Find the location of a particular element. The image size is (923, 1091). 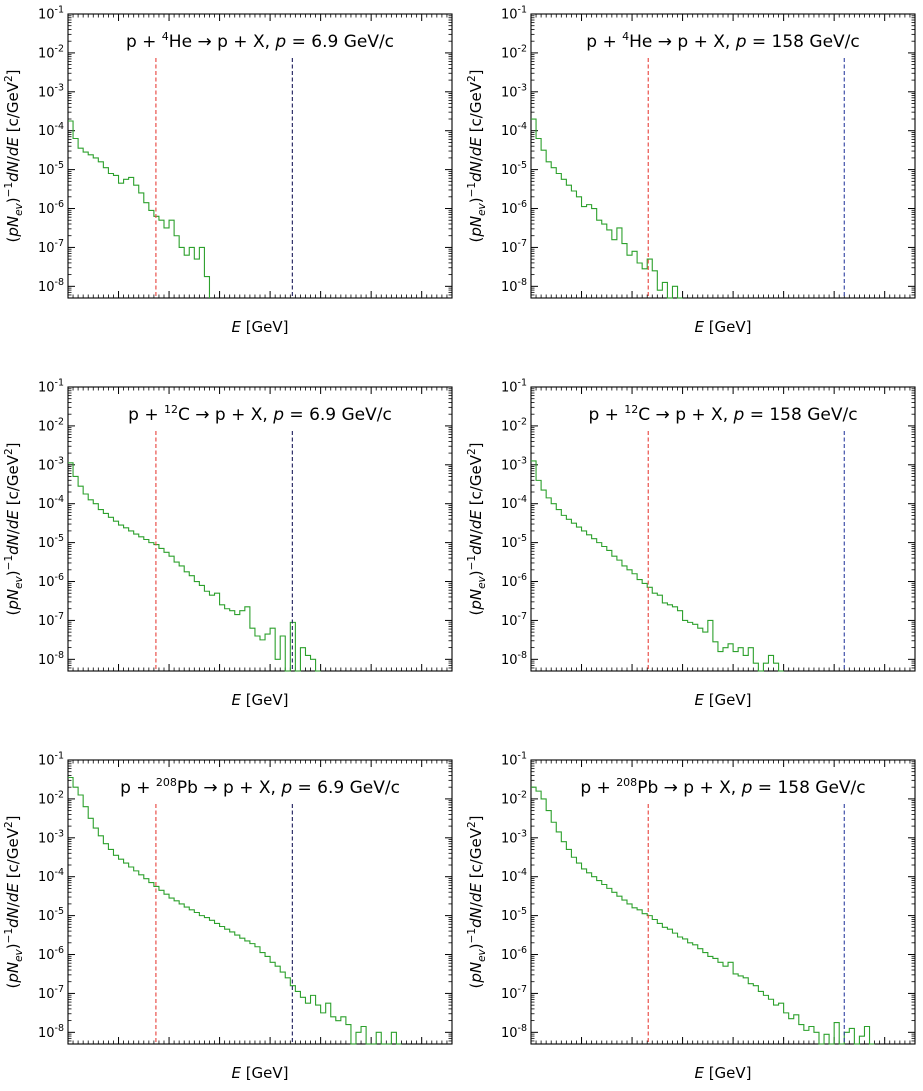

panel-title: p + 208Pb → p + X, p = 158 GeV/c is located at coordinates (722, 787).